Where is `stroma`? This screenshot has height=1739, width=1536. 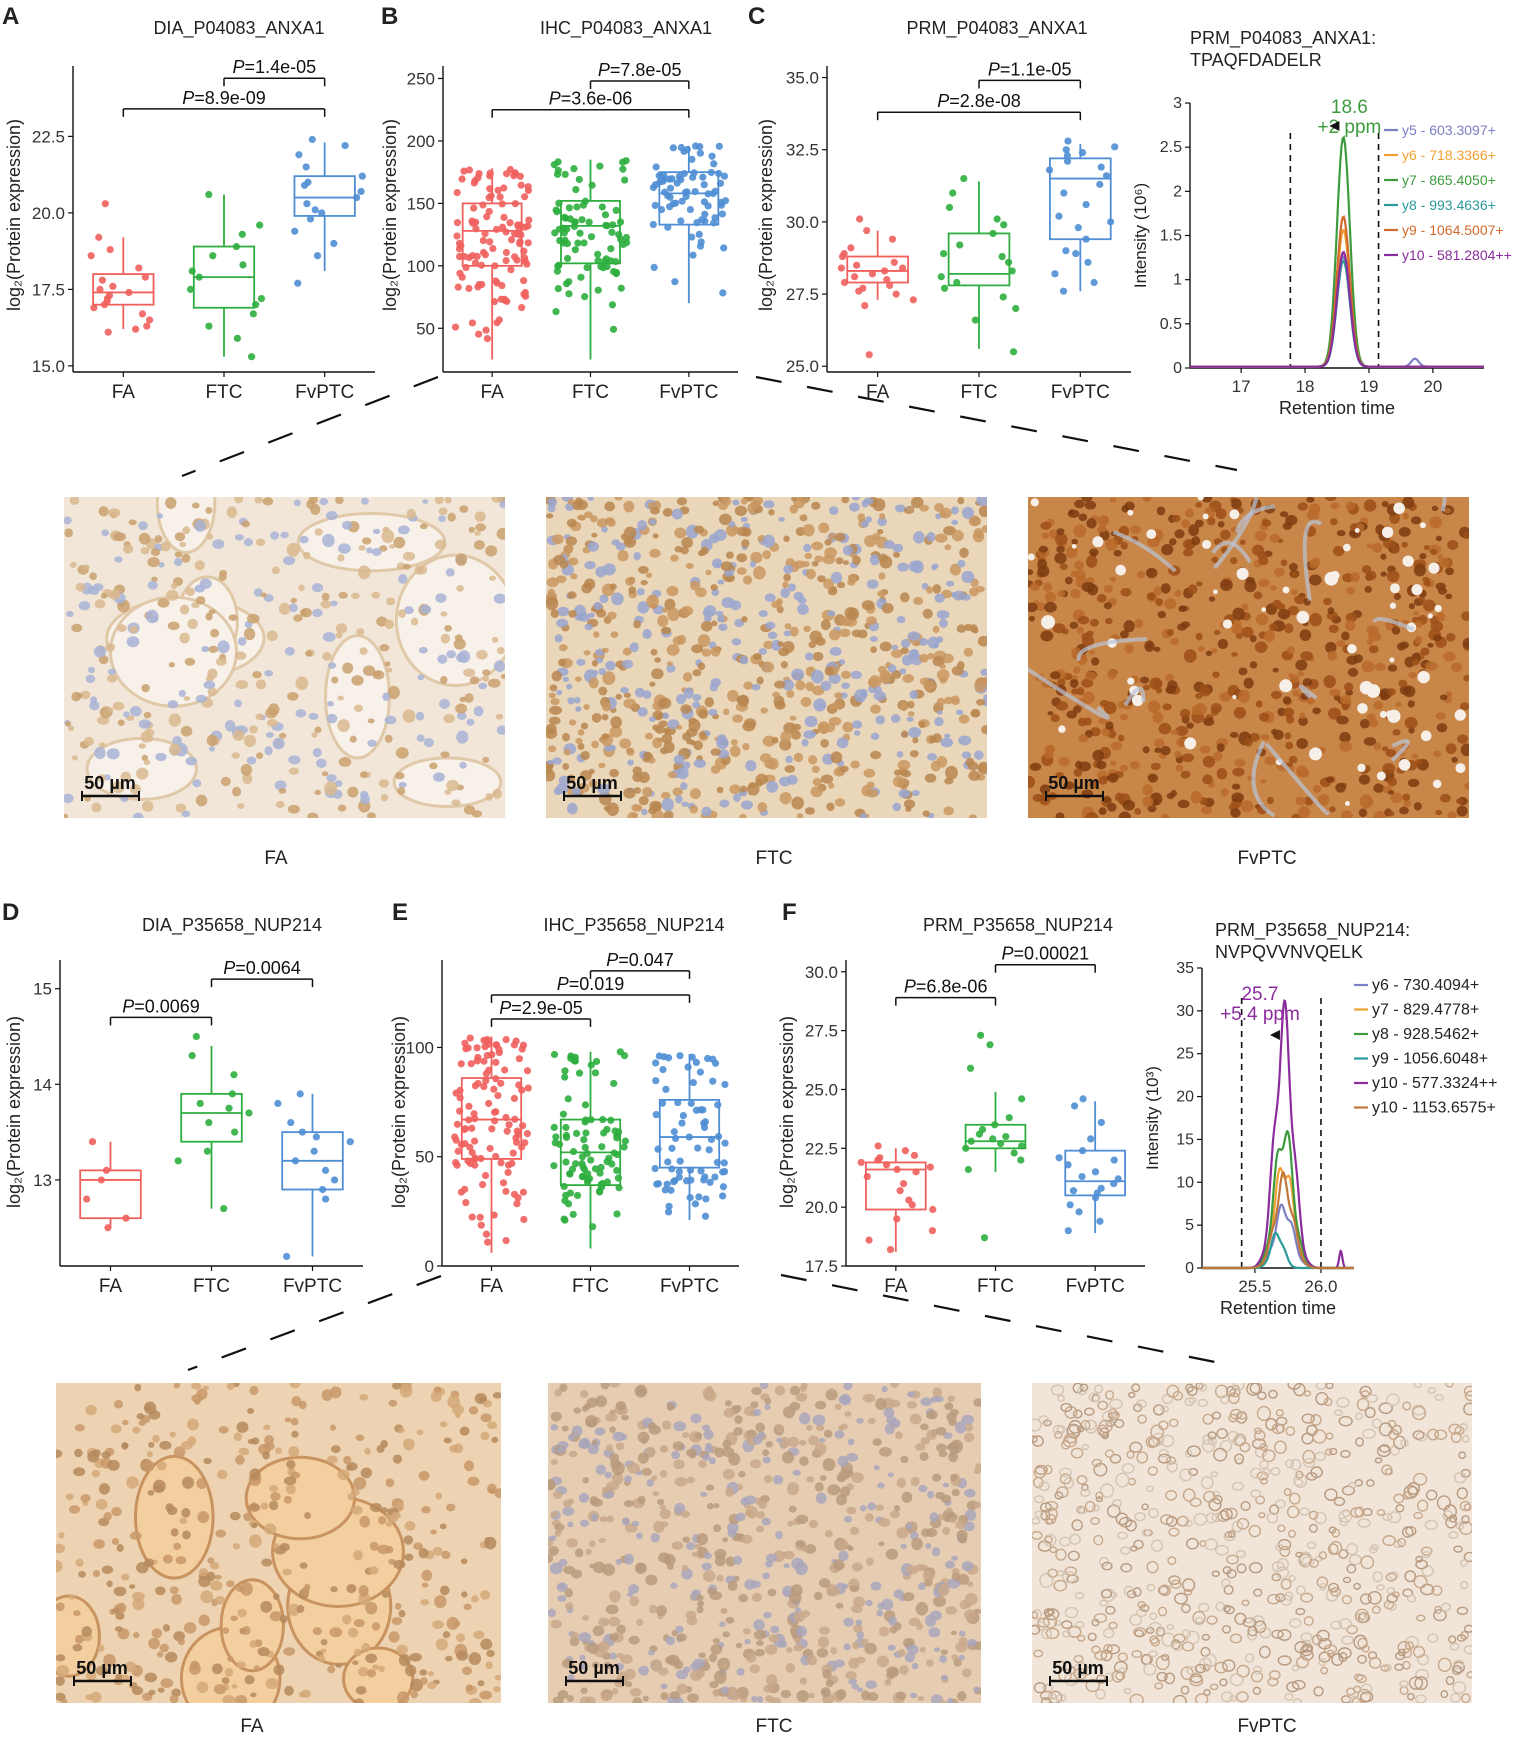
stroma is located at coordinates (1443, 504).